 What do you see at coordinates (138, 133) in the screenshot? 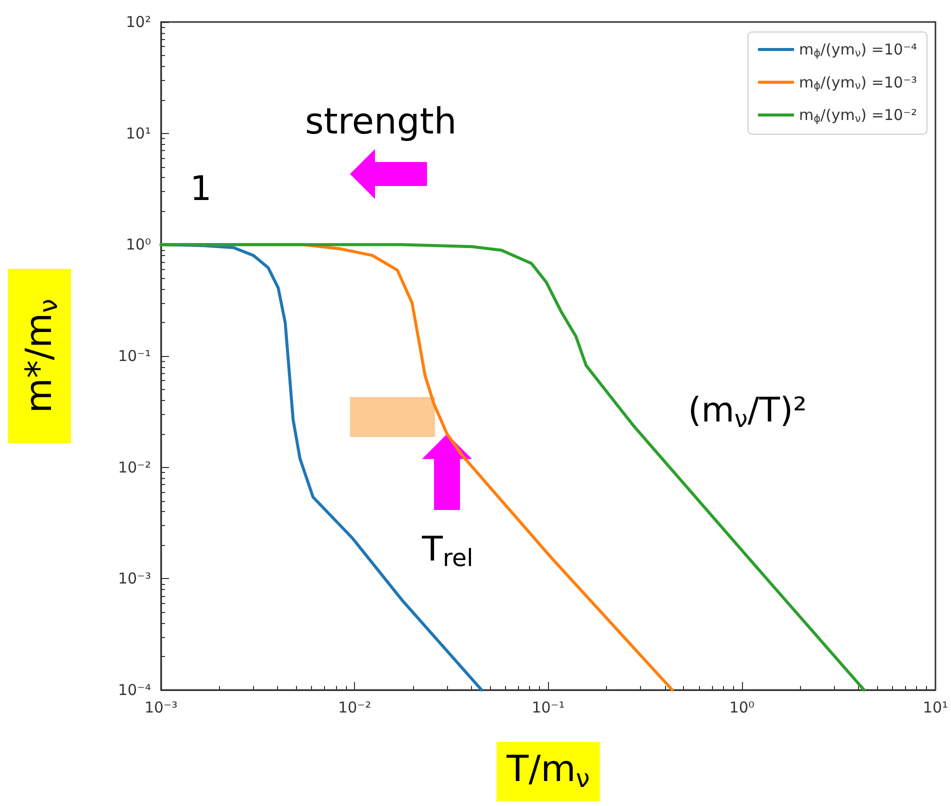
I see `y-tick-label: 10¹` at bounding box center [138, 133].